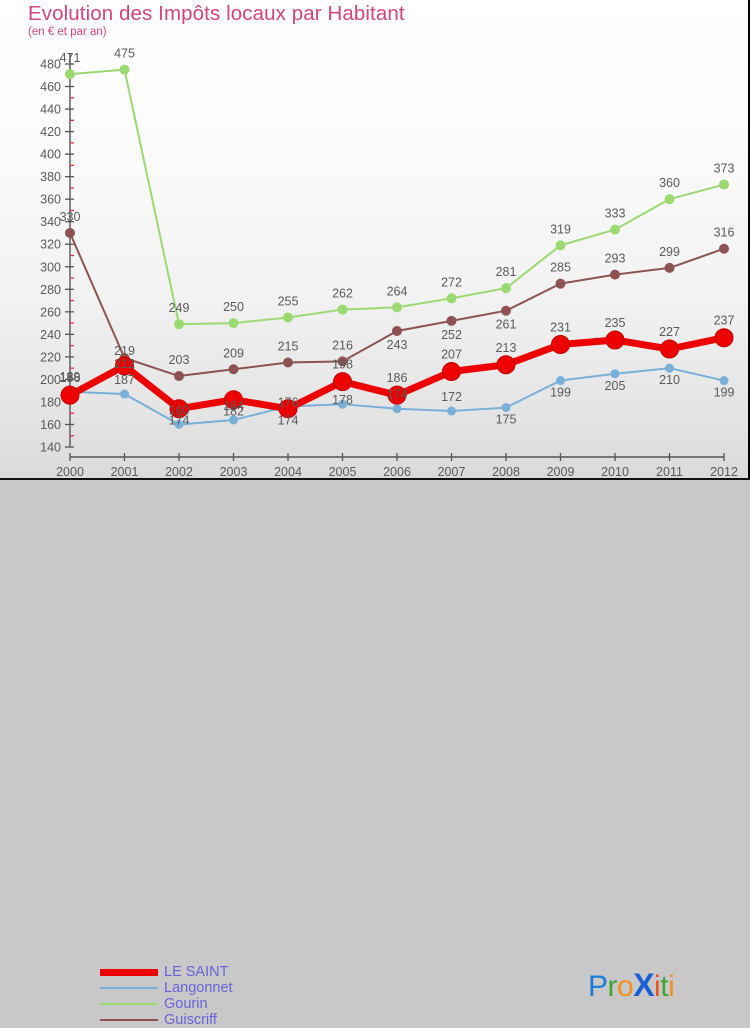 The height and width of the screenshot is (1028, 750). I want to click on legend-item-le-saint: LE SAINT, so click(166, 972).